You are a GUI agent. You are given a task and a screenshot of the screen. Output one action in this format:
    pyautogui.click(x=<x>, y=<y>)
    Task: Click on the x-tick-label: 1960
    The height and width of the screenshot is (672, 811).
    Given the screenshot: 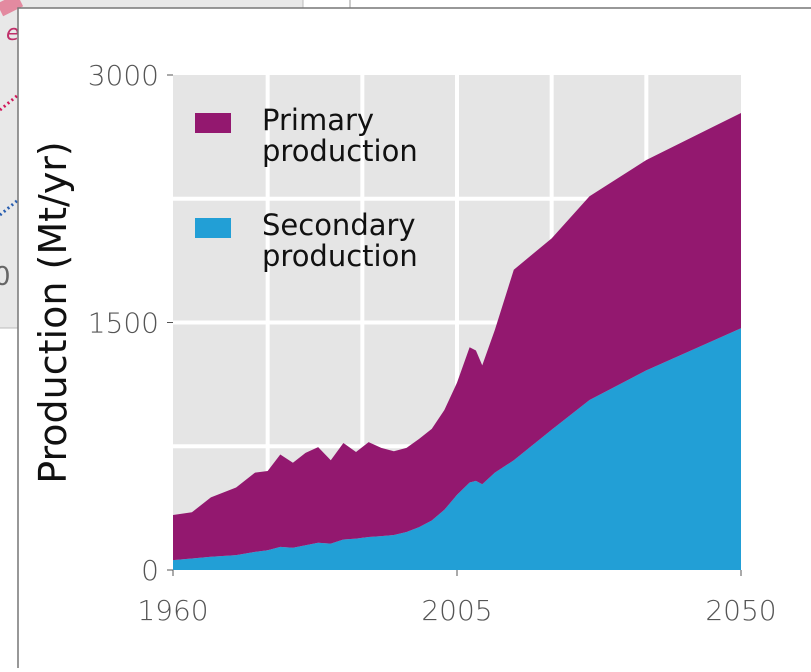 What is the action you would take?
    pyautogui.click(x=172, y=610)
    